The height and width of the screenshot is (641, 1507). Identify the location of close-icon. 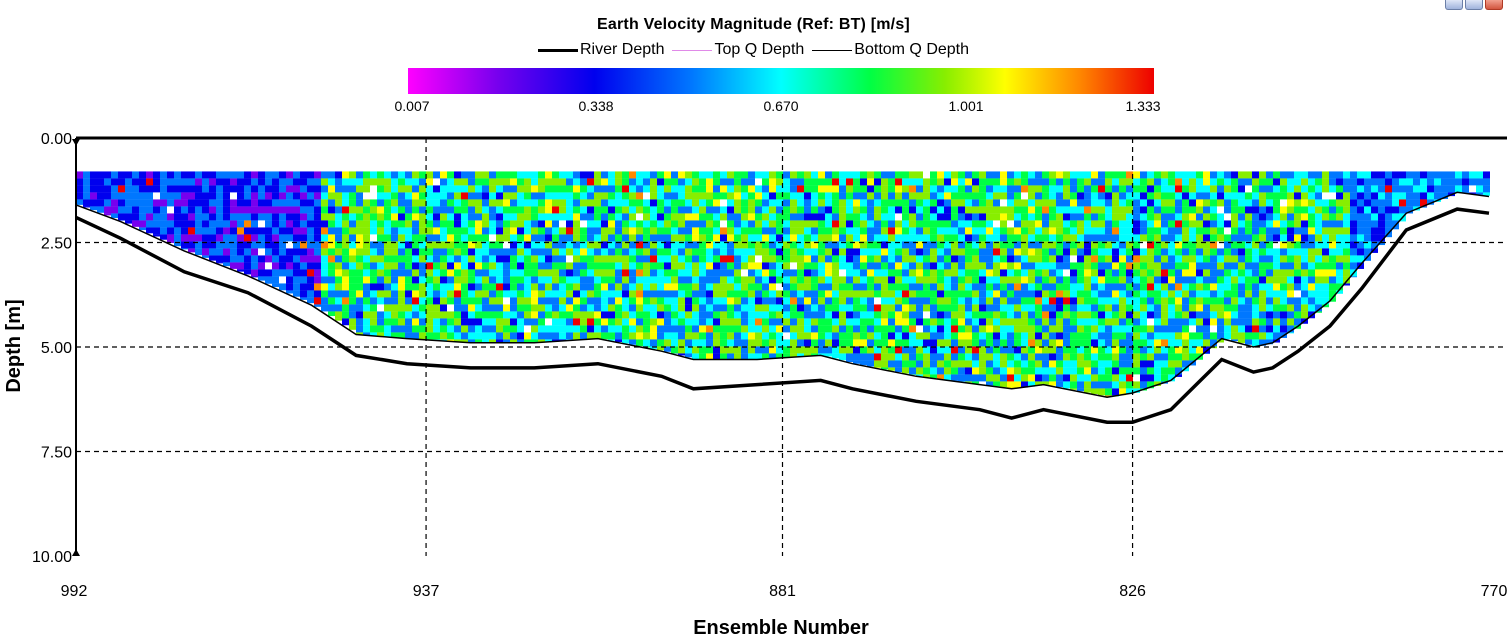
(1494, 5).